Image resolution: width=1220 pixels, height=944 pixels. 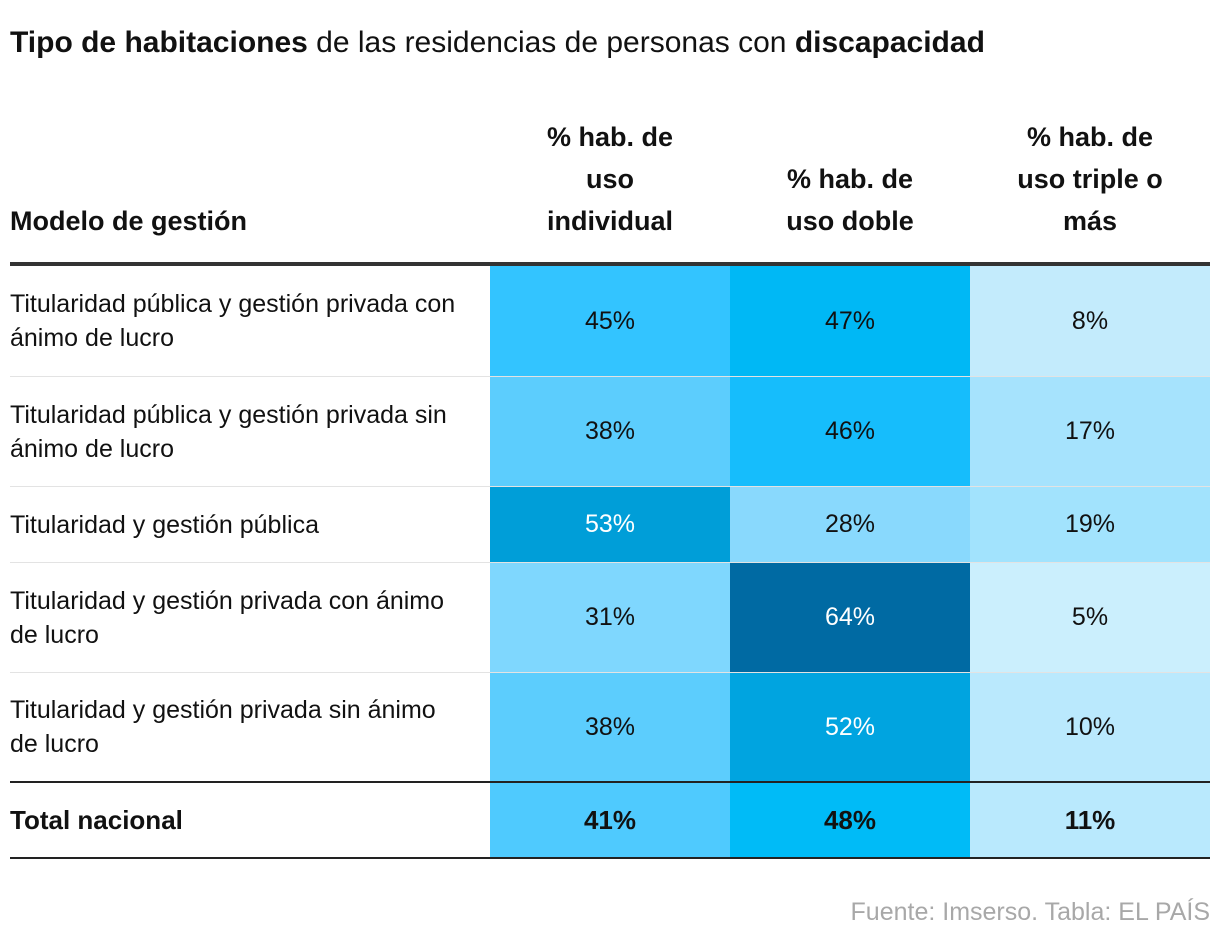 I want to click on total-label: Total nacional, so click(x=250, y=820).